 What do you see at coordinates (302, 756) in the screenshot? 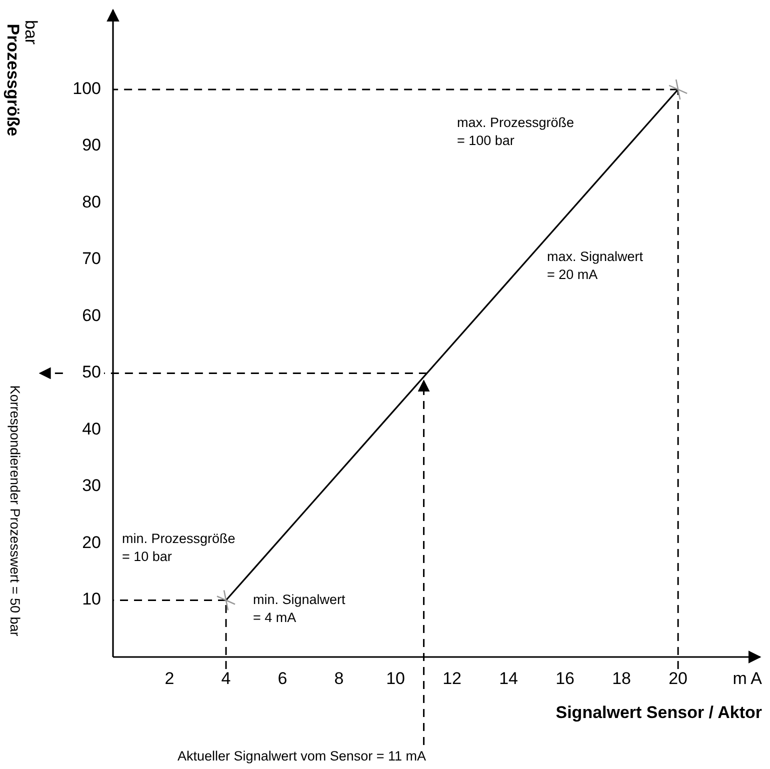
I see `ref-line-label: Aktueller Signalwert vom Sensor = 11 mA` at bounding box center [302, 756].